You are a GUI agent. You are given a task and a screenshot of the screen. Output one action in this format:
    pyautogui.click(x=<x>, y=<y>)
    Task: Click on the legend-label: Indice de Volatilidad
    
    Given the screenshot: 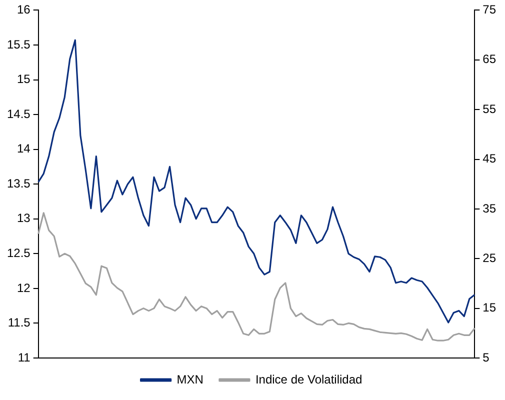 What is the action you would take?
    pyautogui.click(x=308, y=379)
    